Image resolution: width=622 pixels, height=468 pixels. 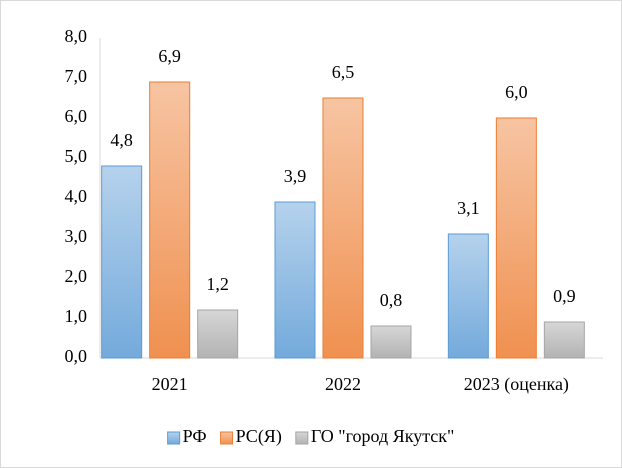 What do you see at coordinates (195, 436) in the screenshot?
I see `legend-label: РФ` at bounding box center [195, 436].